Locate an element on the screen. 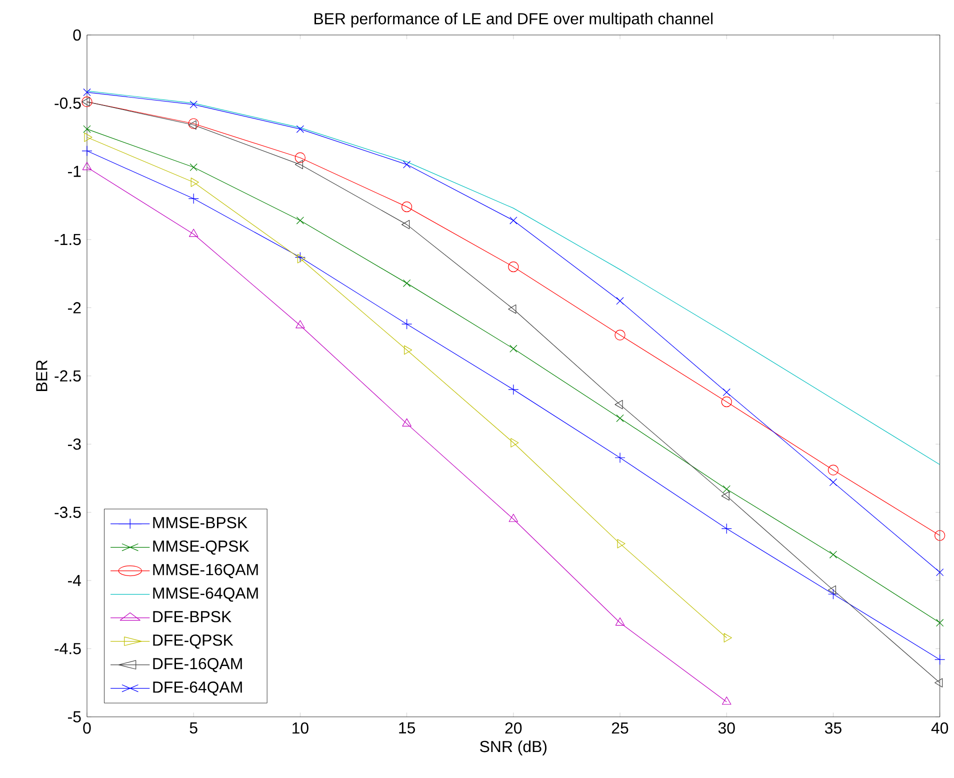 The image size is (954, 778). y-tick-label: -0.5 is located at coordinates (67, 103).